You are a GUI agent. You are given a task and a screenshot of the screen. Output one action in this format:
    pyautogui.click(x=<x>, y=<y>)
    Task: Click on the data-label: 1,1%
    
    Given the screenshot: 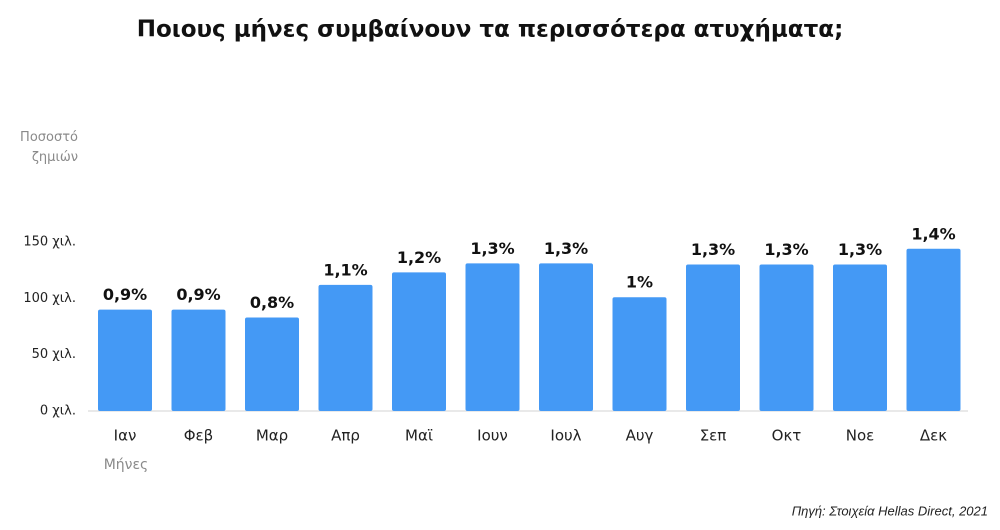 What is the action you would take?
    pyautogui.click(x=345, y=269)
    